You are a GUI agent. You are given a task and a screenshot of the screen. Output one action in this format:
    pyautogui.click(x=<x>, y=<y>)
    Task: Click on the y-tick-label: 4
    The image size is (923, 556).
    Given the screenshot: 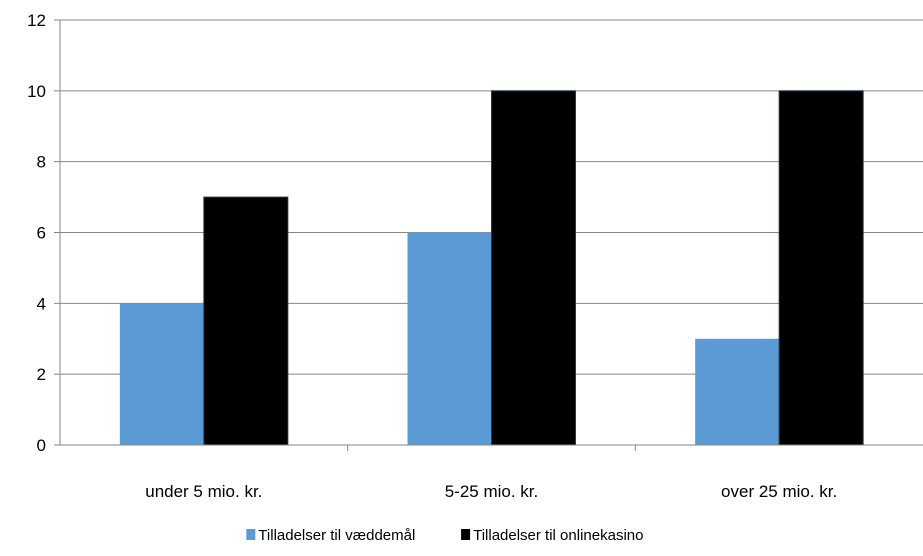 What is the action you would take?
    pyautogui.click(x=41, y=303)
    